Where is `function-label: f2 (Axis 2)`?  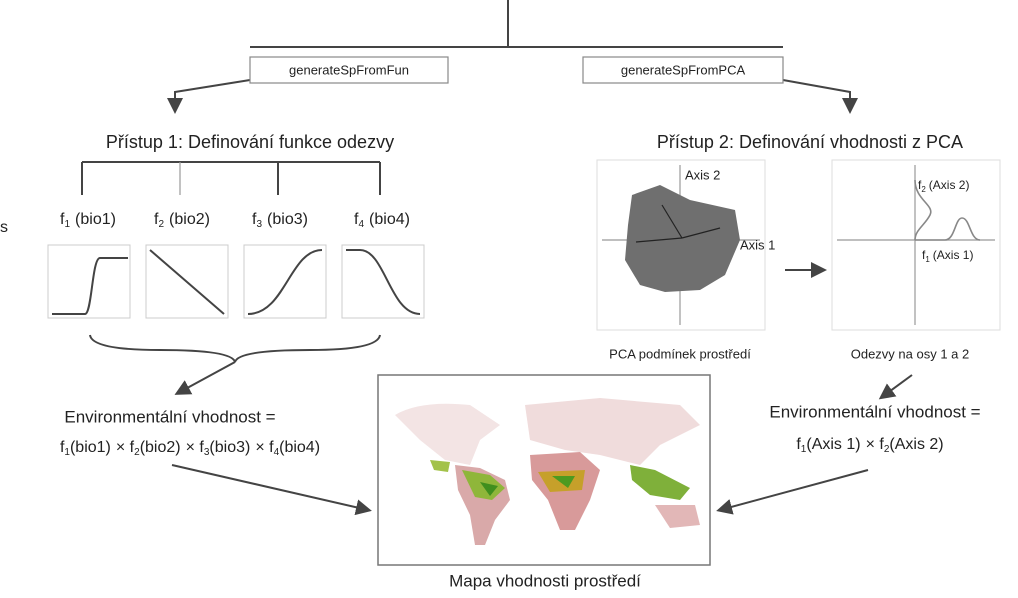 function-label: f2 (Axis 2) is located at coordinates (943, 186).